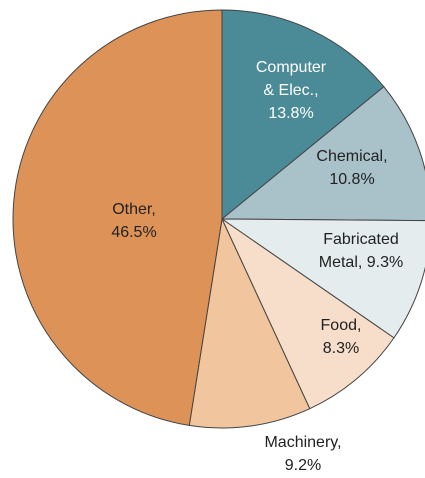 This screenshot has width=425, height=478. Describe the element at coordinates (361, 262) in the screenshot. I see `slice-label: Metal, 9.3%` at that location.